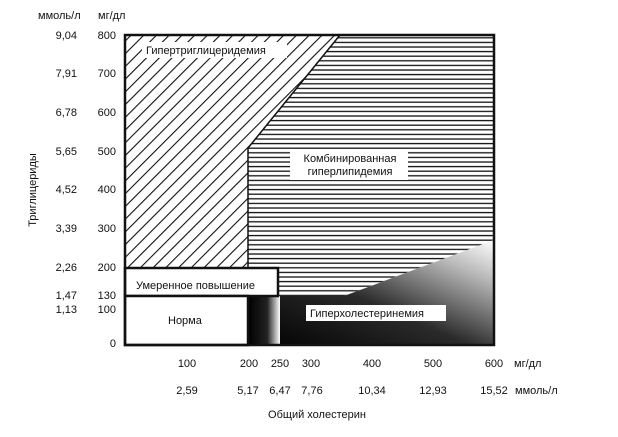 The image size is (618, 437). What do you see at coordinates (66, 113) in the screenshot?
I see `y-tick-mmol: 6,78` at bounding box center [66, 113].